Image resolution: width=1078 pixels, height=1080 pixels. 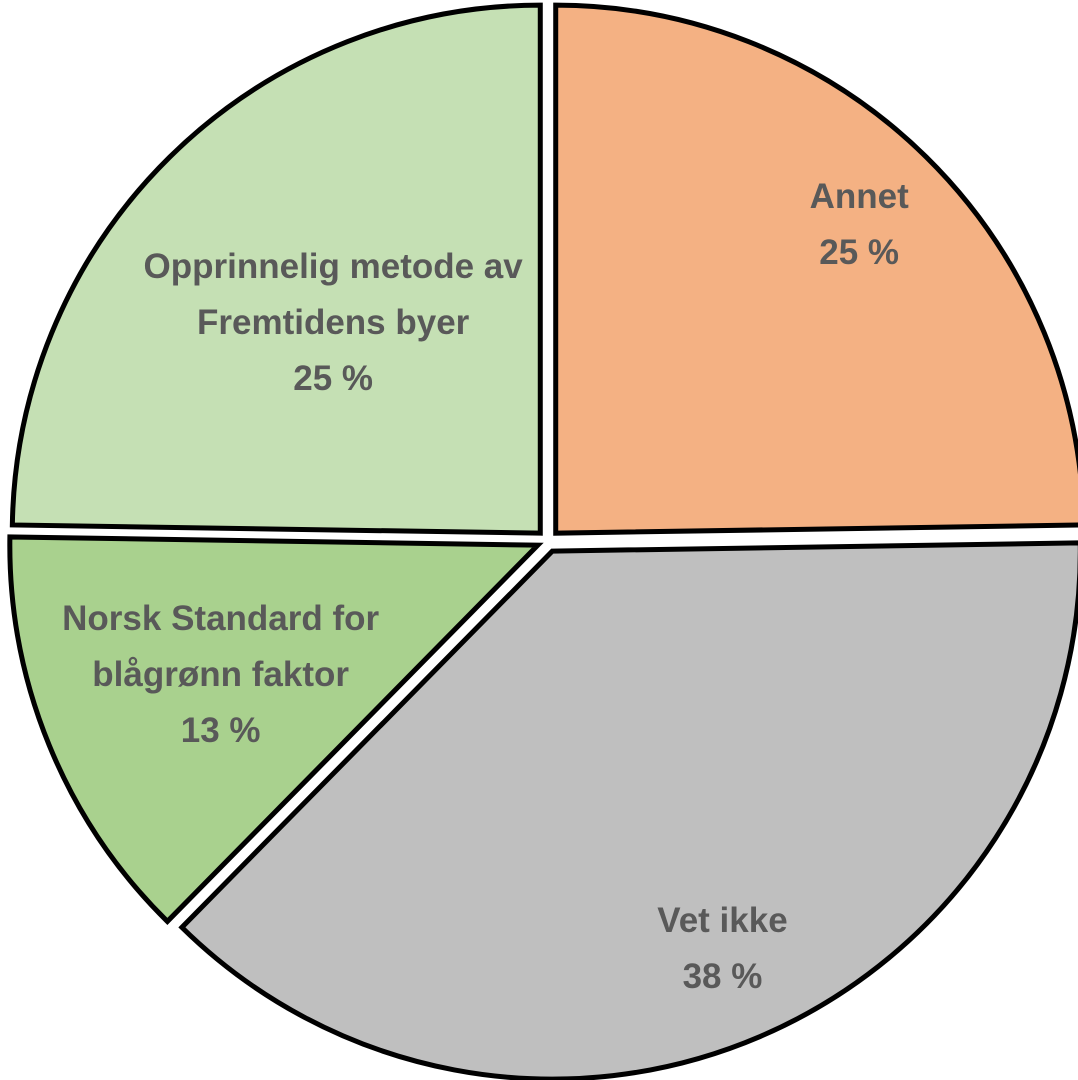 What do you see at coordinates (722, 976) in the screenshot?
I see `slice-value-label: 38 %` at bounding box center [722, 976].